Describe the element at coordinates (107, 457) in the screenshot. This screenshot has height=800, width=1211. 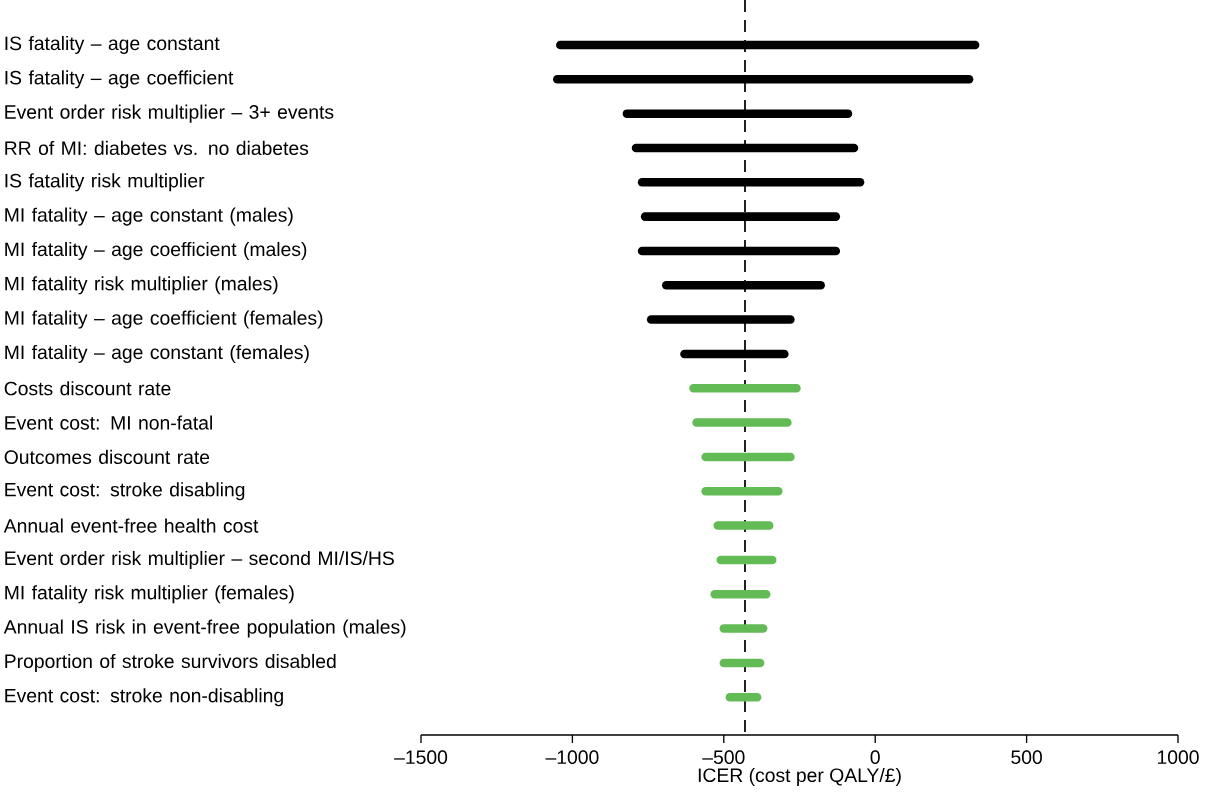
I see `y-tick-label: Outcomes discount rate` at that location.